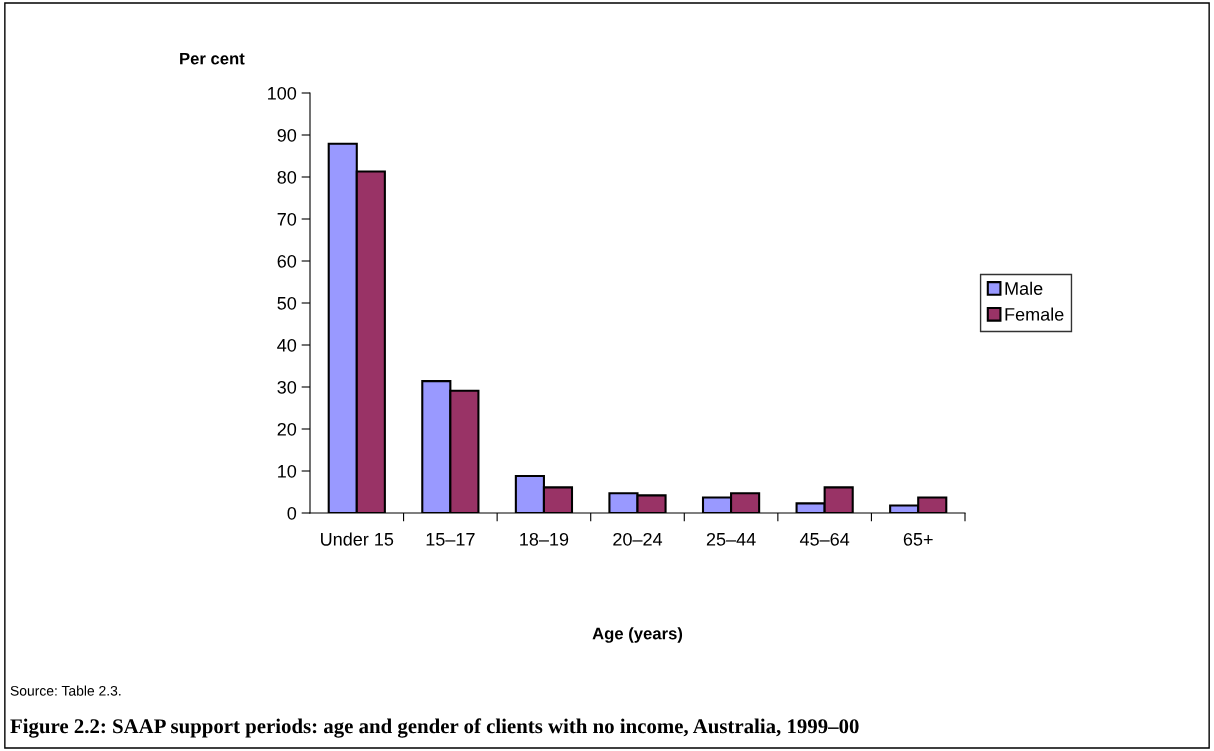  I want to click on y-tick-label: 50, so click(287, 303).